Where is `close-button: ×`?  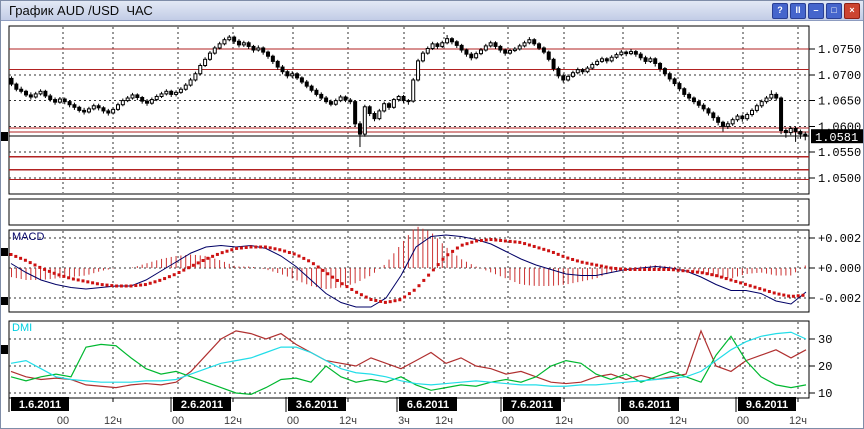
close-button: × is located at coordinates (852, 11).